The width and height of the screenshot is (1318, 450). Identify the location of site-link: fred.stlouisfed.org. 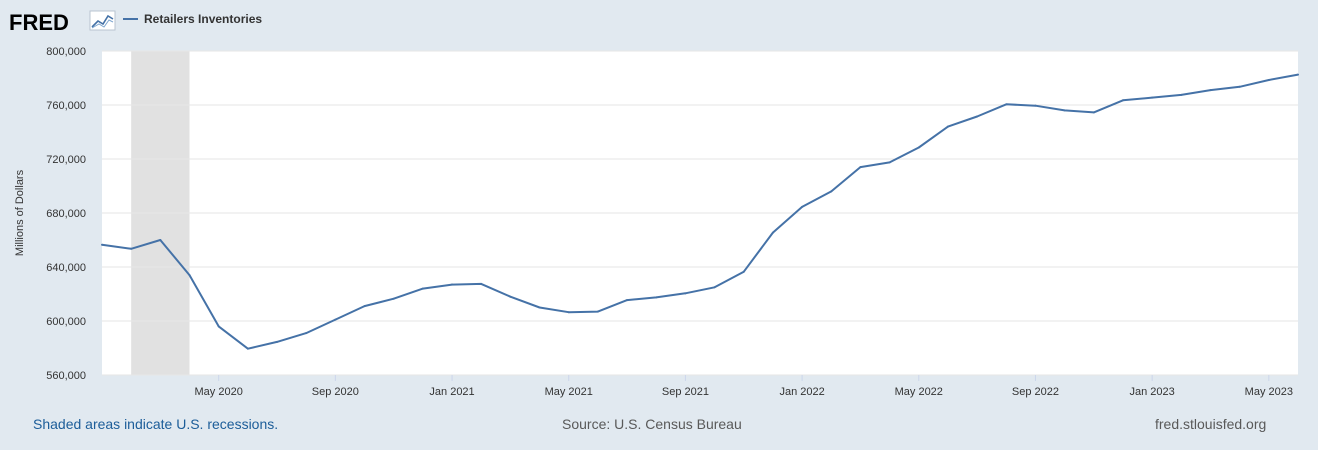
(1211, 424).